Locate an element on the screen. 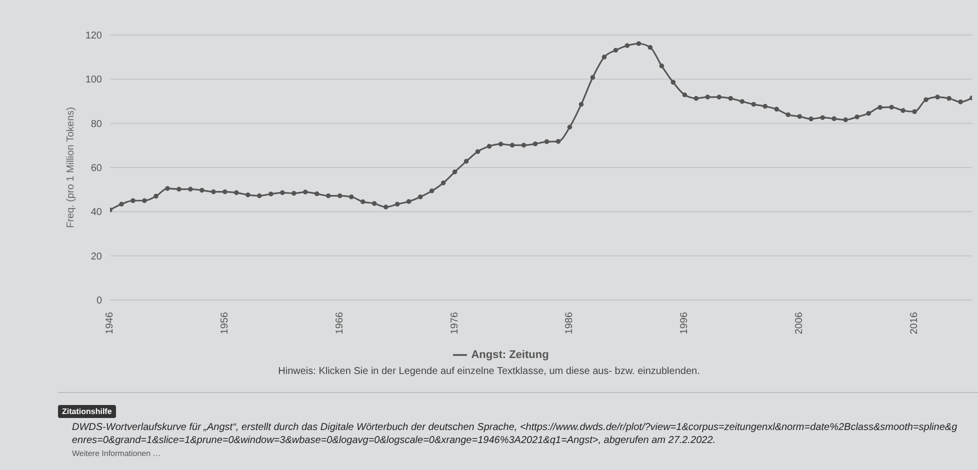 This screenshot has height=470, width=978. y-tick-label: 120 is located at coordinates (93, 36).